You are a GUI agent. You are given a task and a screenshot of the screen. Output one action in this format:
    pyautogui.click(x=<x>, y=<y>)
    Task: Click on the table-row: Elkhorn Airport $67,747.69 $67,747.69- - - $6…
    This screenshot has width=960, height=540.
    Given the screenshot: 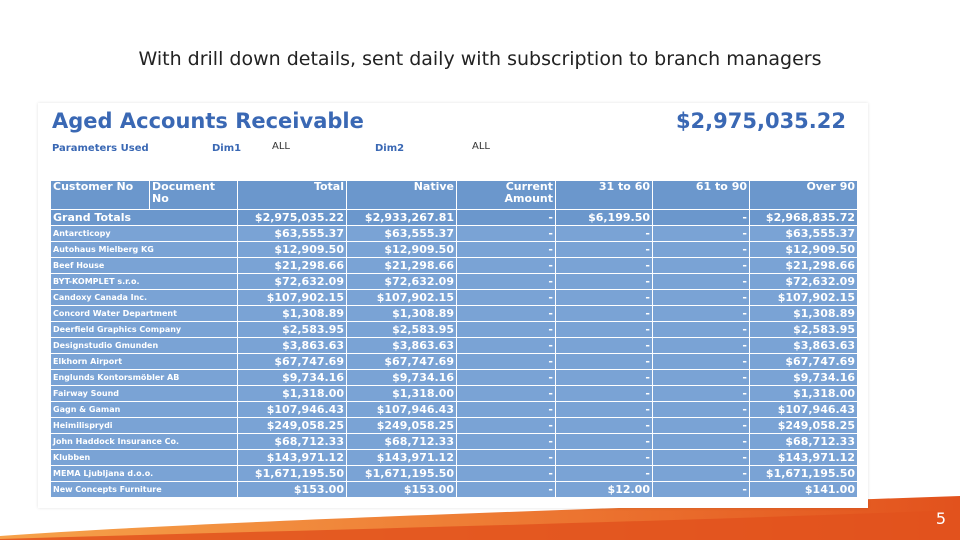 What is the action you would take?
    pyautogui.click(x=454, y=361)
    